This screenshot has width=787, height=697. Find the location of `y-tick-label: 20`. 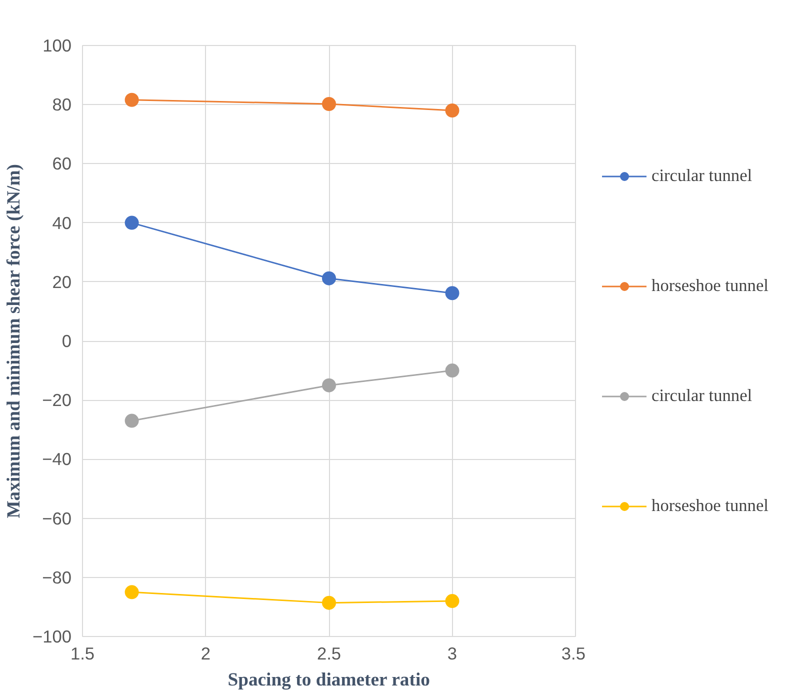

y-tick-label: 20 is located at coordinates (62, 282).